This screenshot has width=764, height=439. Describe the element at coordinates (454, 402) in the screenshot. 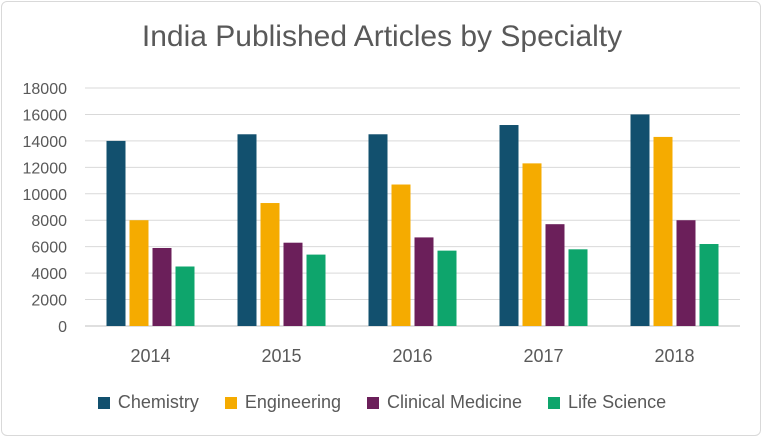

I see `legend-label: Clinical Medicine` at that location.